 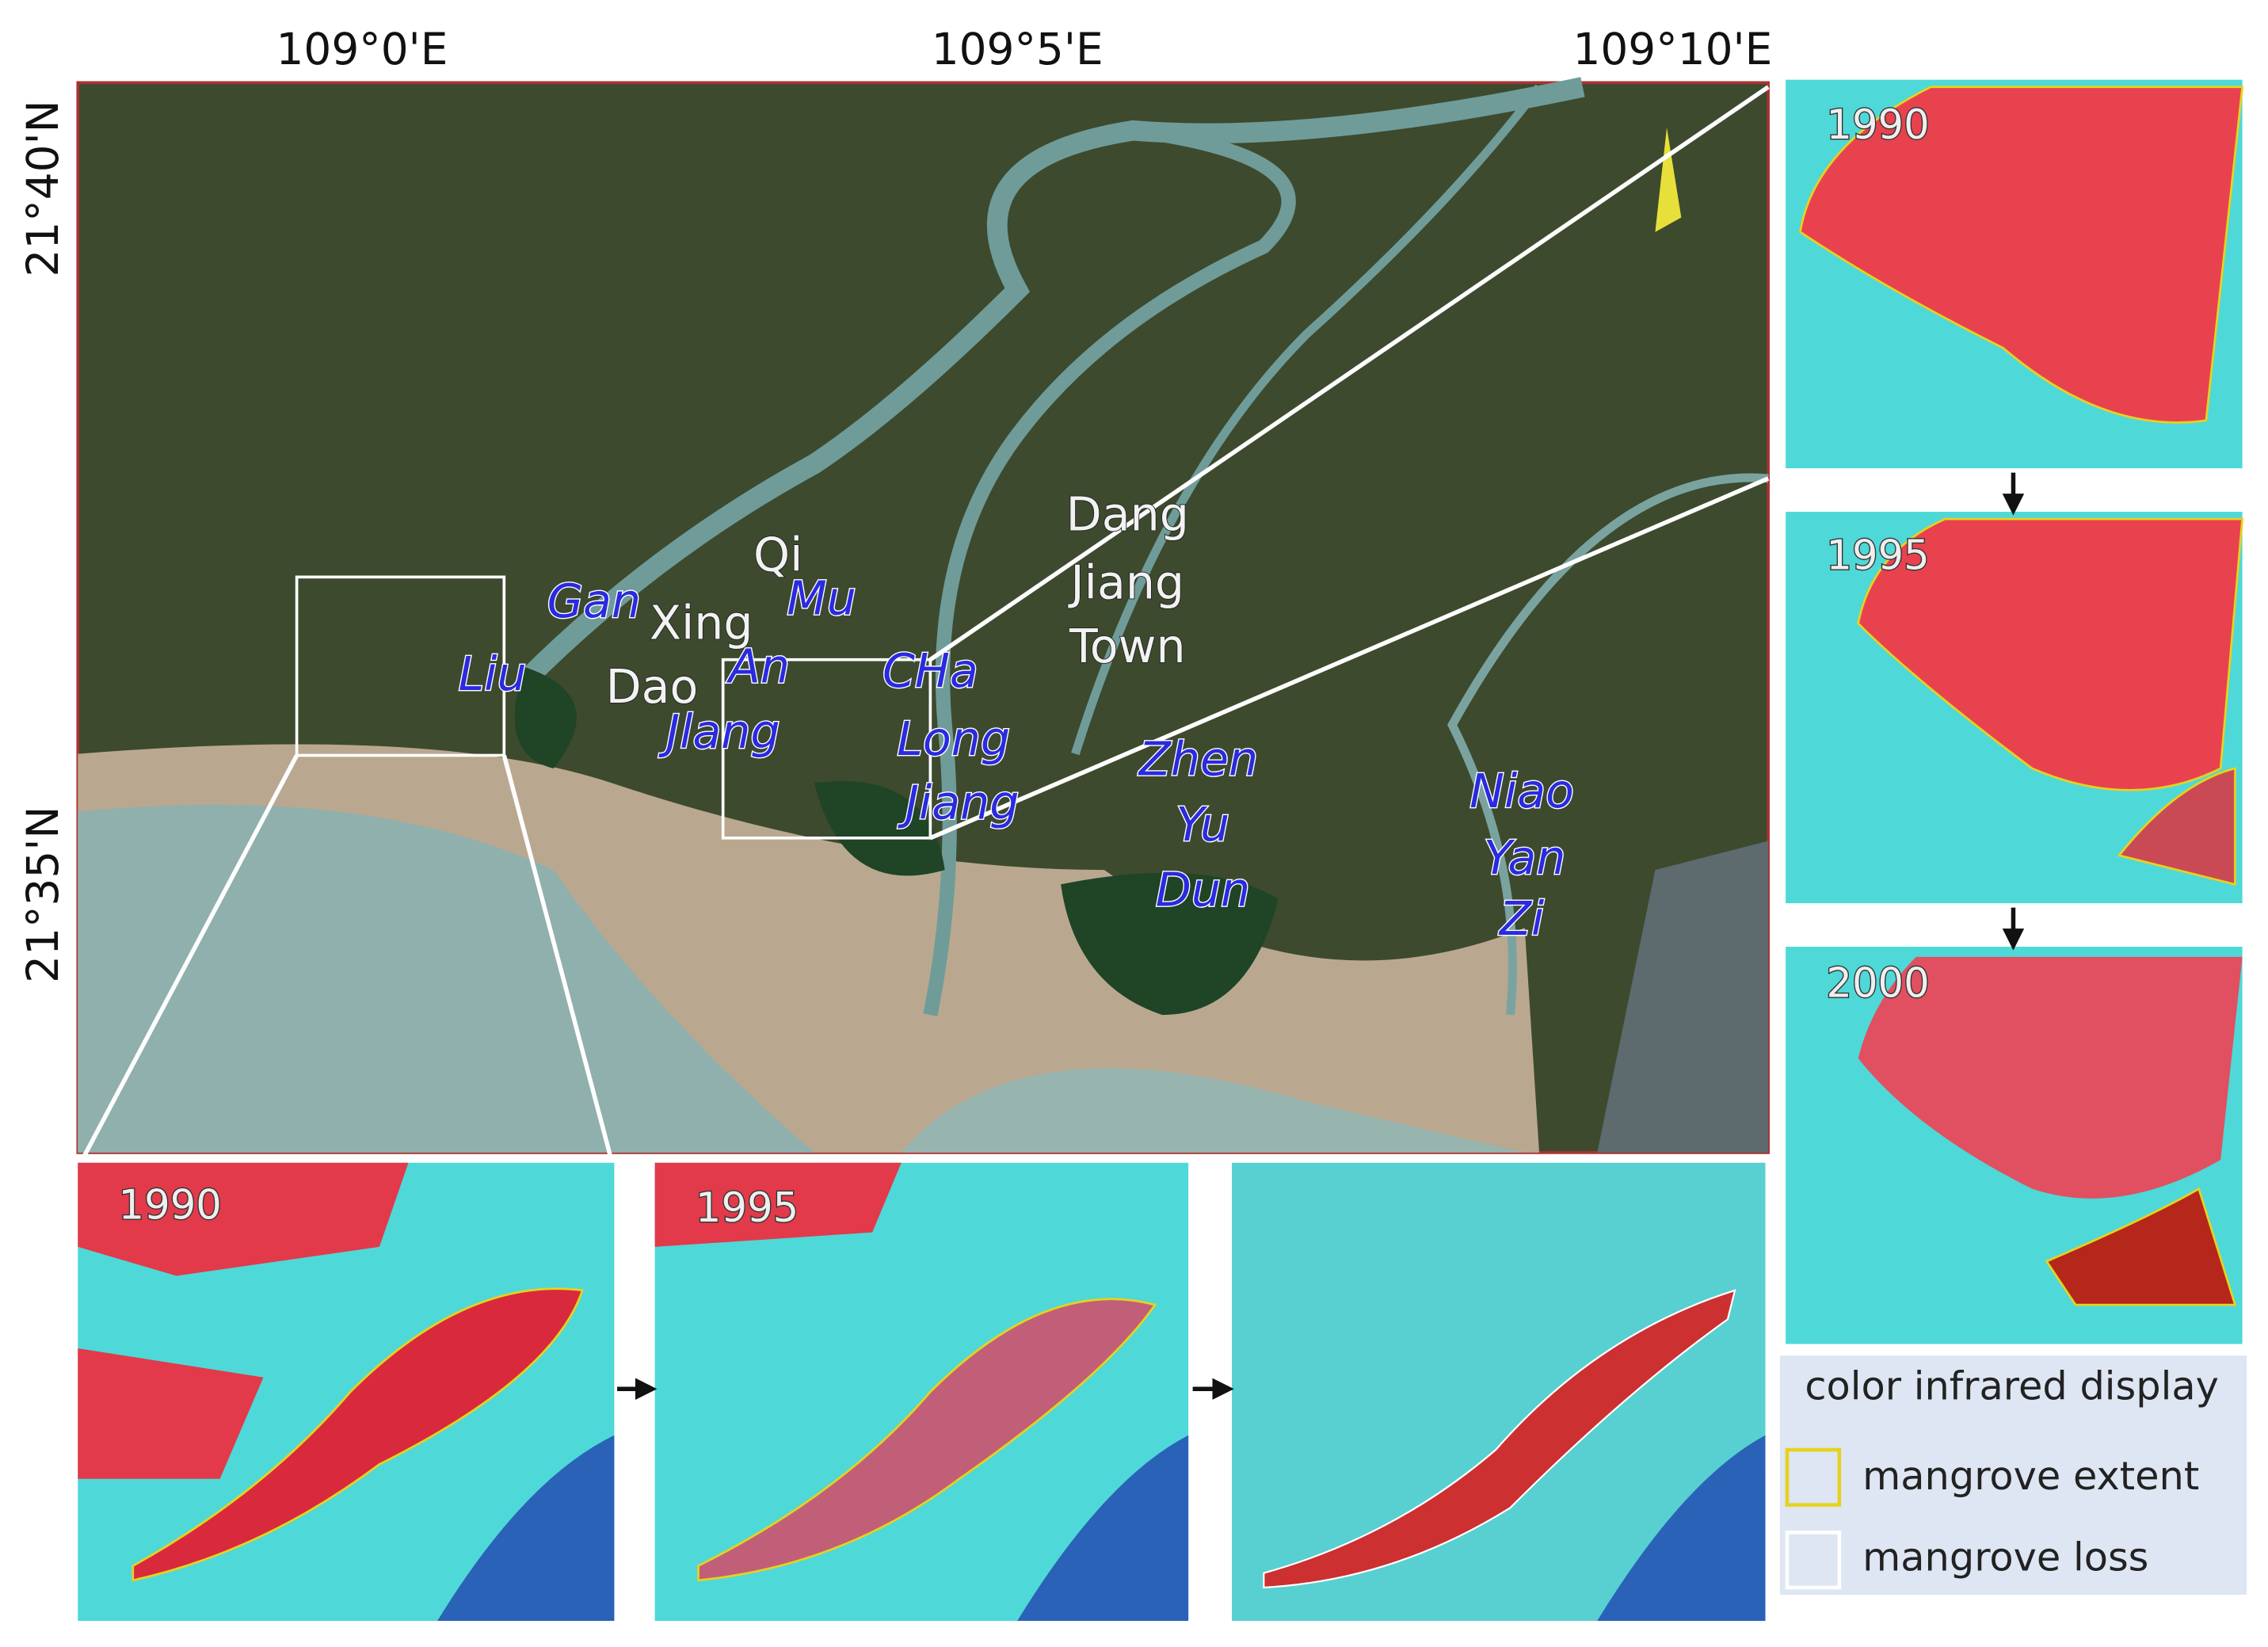 What do you see at coordinates (1521, 791) in the screenshot?
I see `river-label: Niao` at bounding box center [1521, 791].